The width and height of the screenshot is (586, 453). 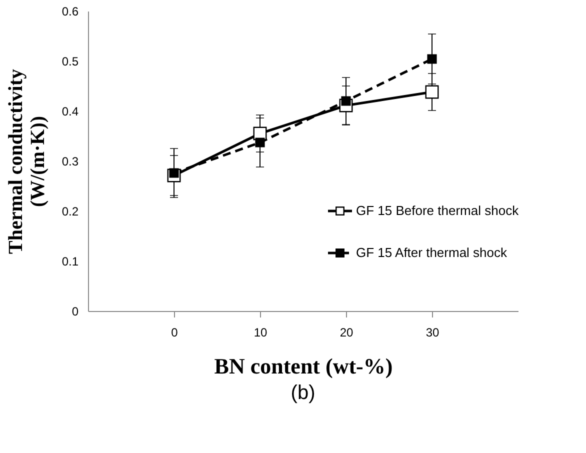 I want to click on y-tick-label: 0.5, so click(x=70, y=61).